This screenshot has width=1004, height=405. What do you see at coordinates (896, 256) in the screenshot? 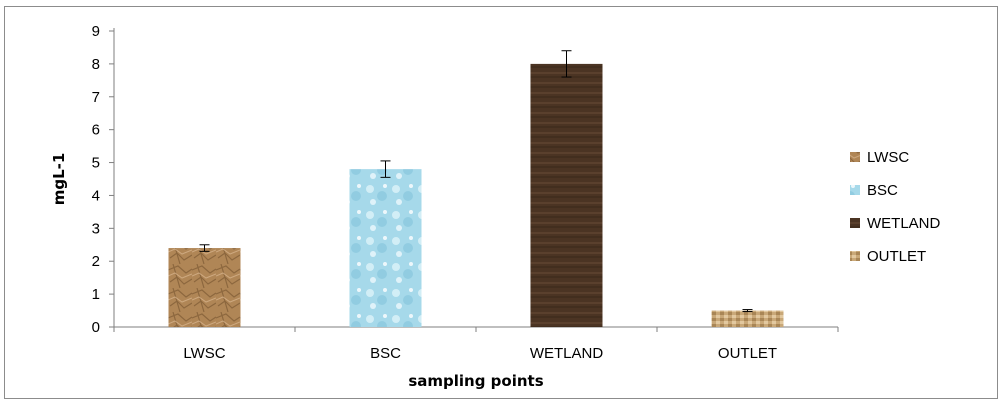
I see `legend-label: OUTLET` at bounding box center [896, 256].